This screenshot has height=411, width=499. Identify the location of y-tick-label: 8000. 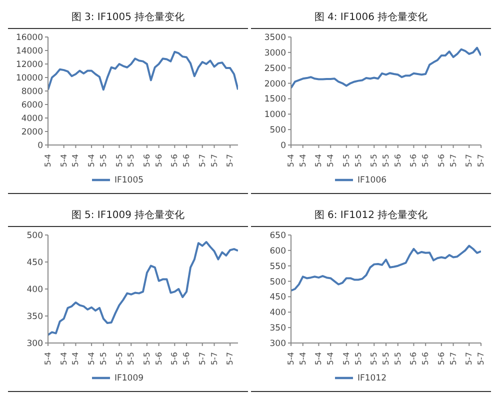
(32, 92).